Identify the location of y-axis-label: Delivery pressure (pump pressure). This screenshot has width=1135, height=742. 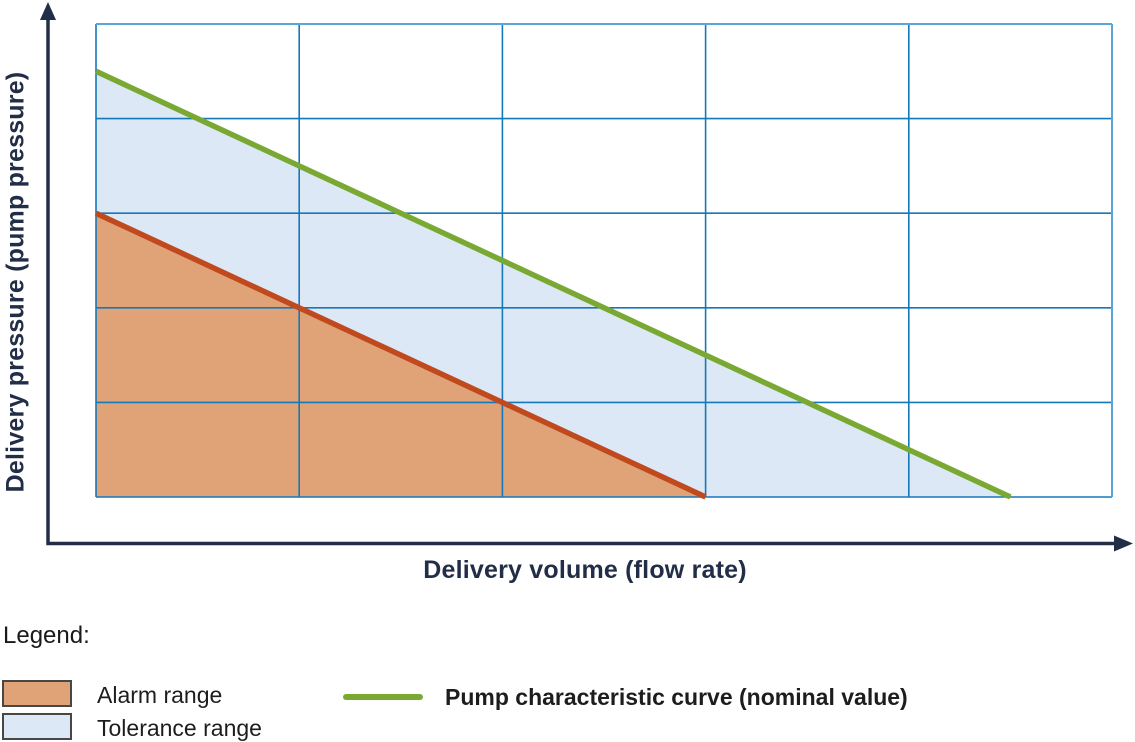
(15, 282).